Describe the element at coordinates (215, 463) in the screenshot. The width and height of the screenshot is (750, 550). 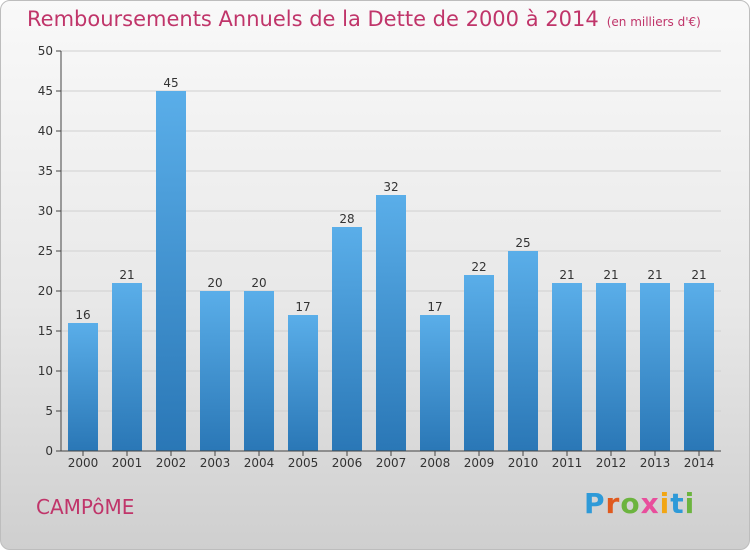
I see `x-tick-label: 2003` at that location.